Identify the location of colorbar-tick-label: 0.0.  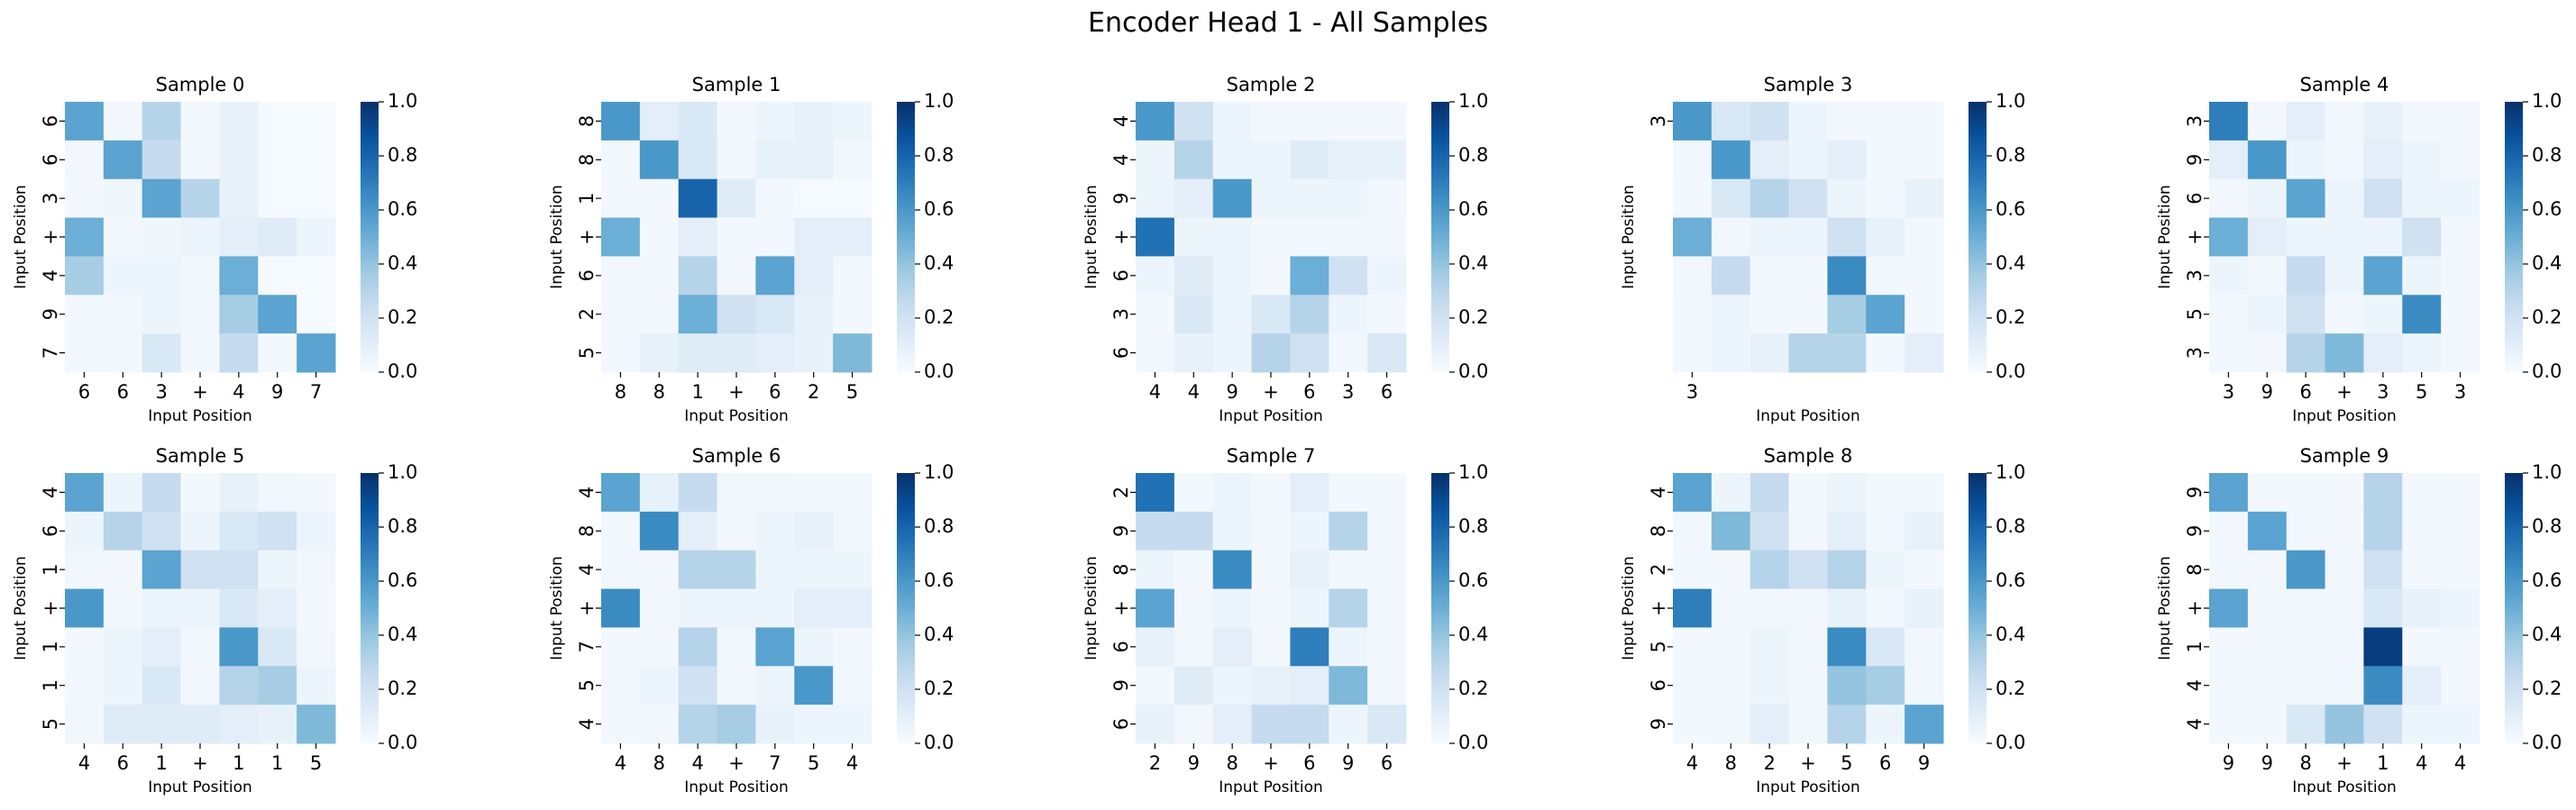
(402, 371).